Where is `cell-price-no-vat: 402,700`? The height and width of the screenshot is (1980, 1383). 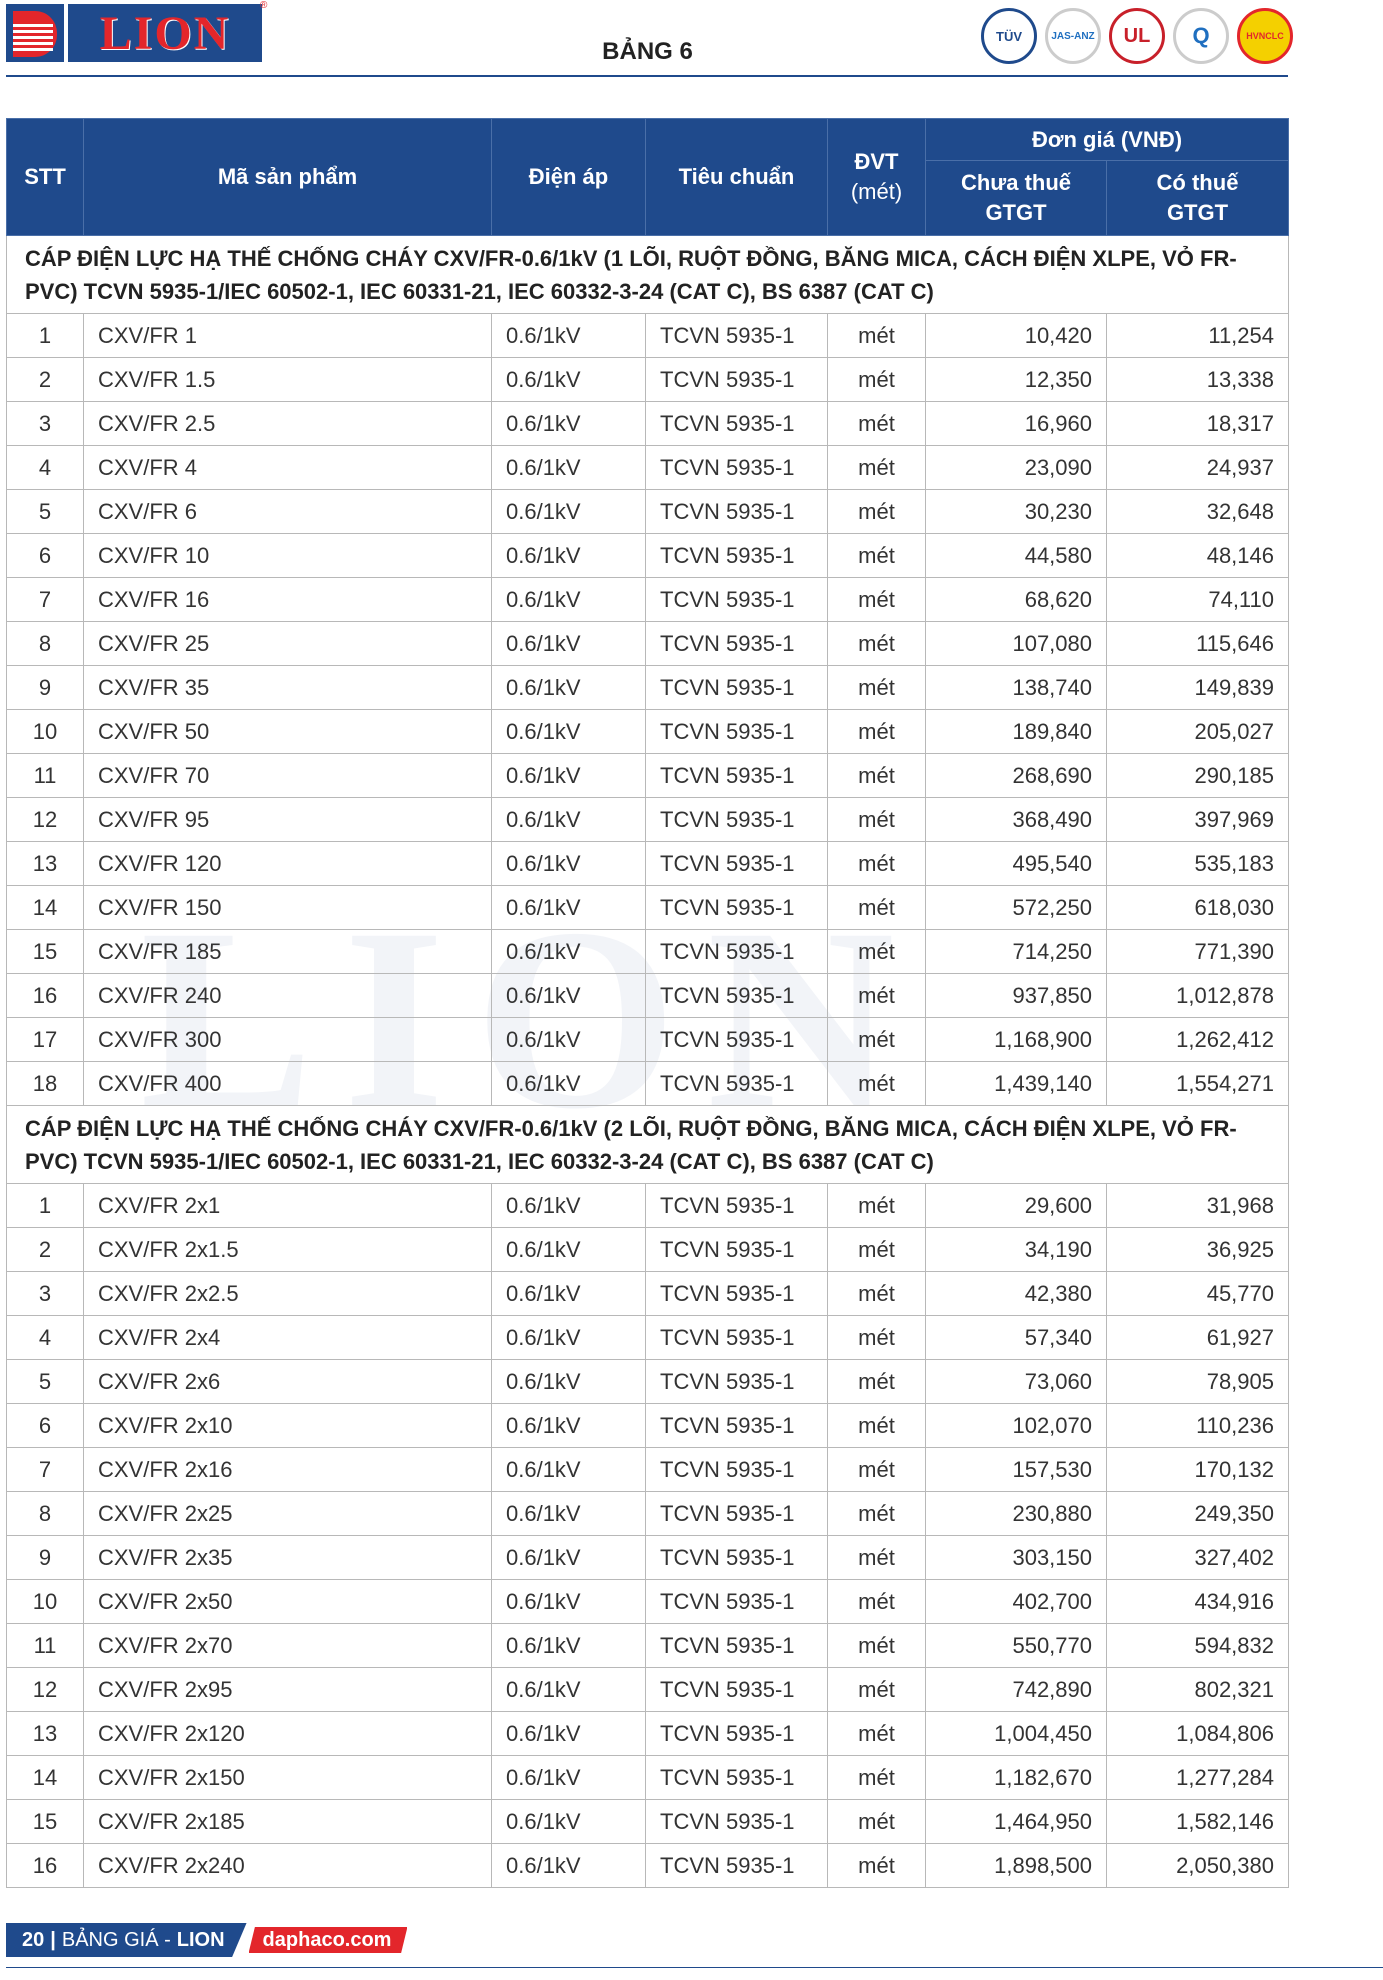 cell-price-no-vat: 402,700 is located at coordinates (1016, 1601).